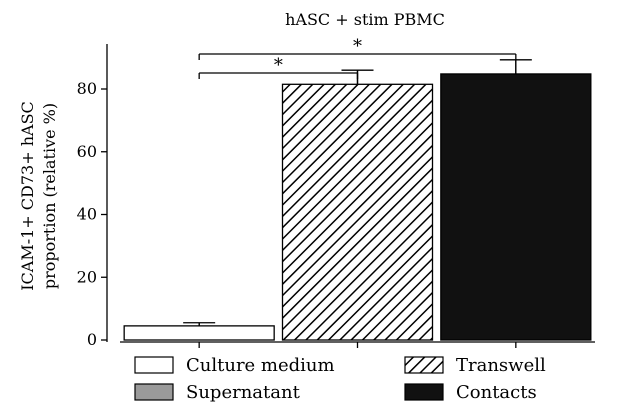 The height and width of the screenshot is (408, 620). I want to click on legend-item-culture-medium: Culture medium, so click(234, 365).